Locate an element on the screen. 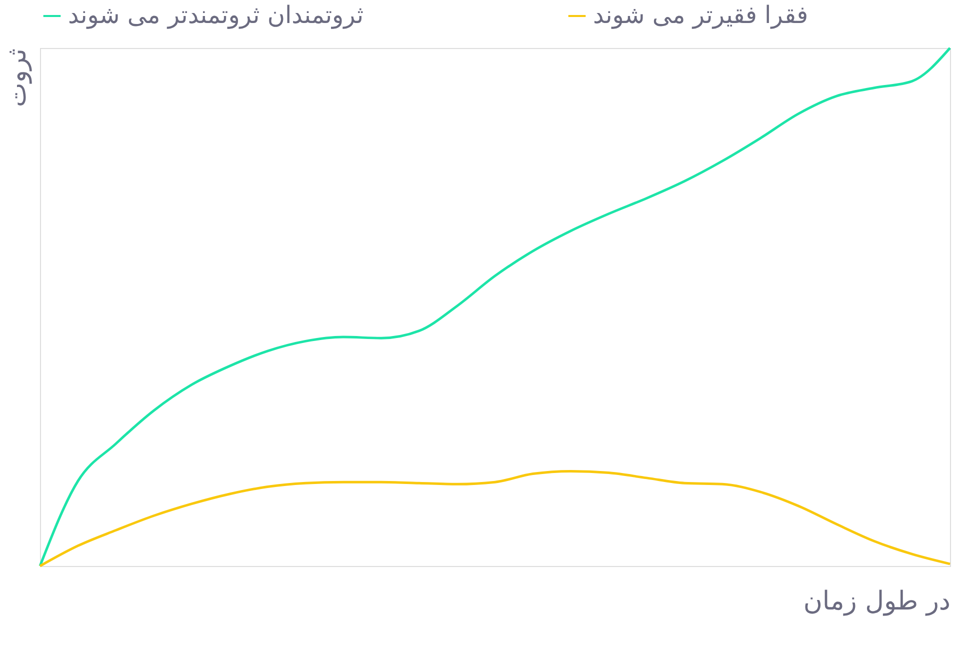  legend-label: فقرا فقیرتر می شوند is located at coordinates (700, 15).